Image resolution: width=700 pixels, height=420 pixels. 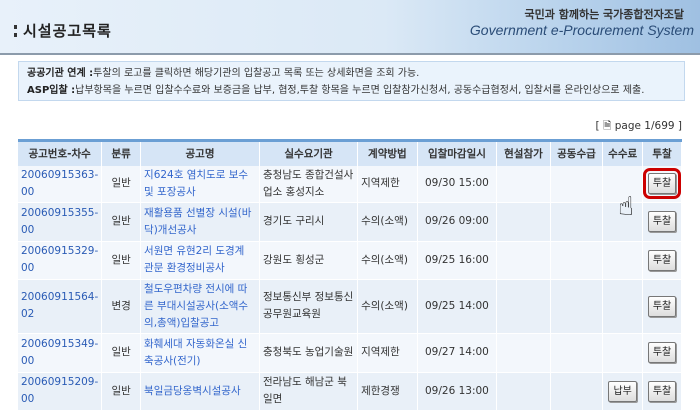 I want to click on col-header: 실수요기관, so click(x=309, y=153).